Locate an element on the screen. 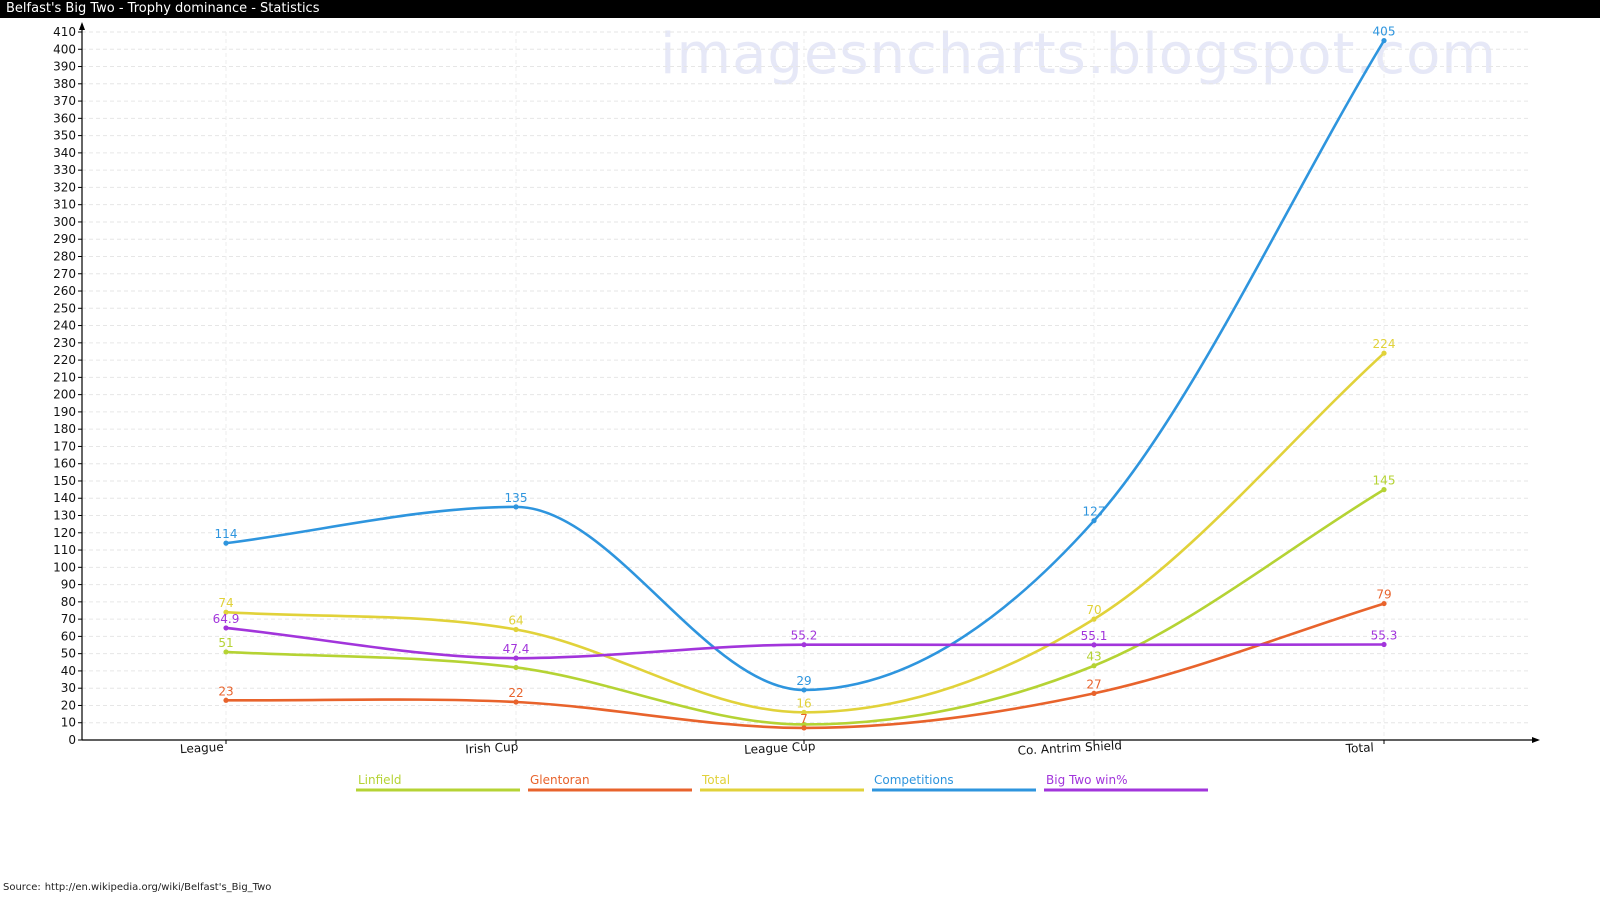 The height and width of the screenshot is (900, 1600). y-tick-label: 30 is located at coordinates (68, 688).